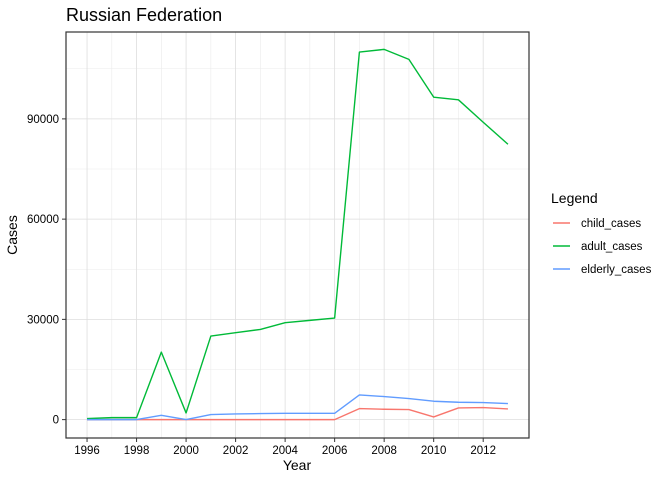 The width and height of the screenshot is (672, 485). Describe the element at coordinates (574, 198) in the screenshot. I see `legend-title: Legend` at that location.